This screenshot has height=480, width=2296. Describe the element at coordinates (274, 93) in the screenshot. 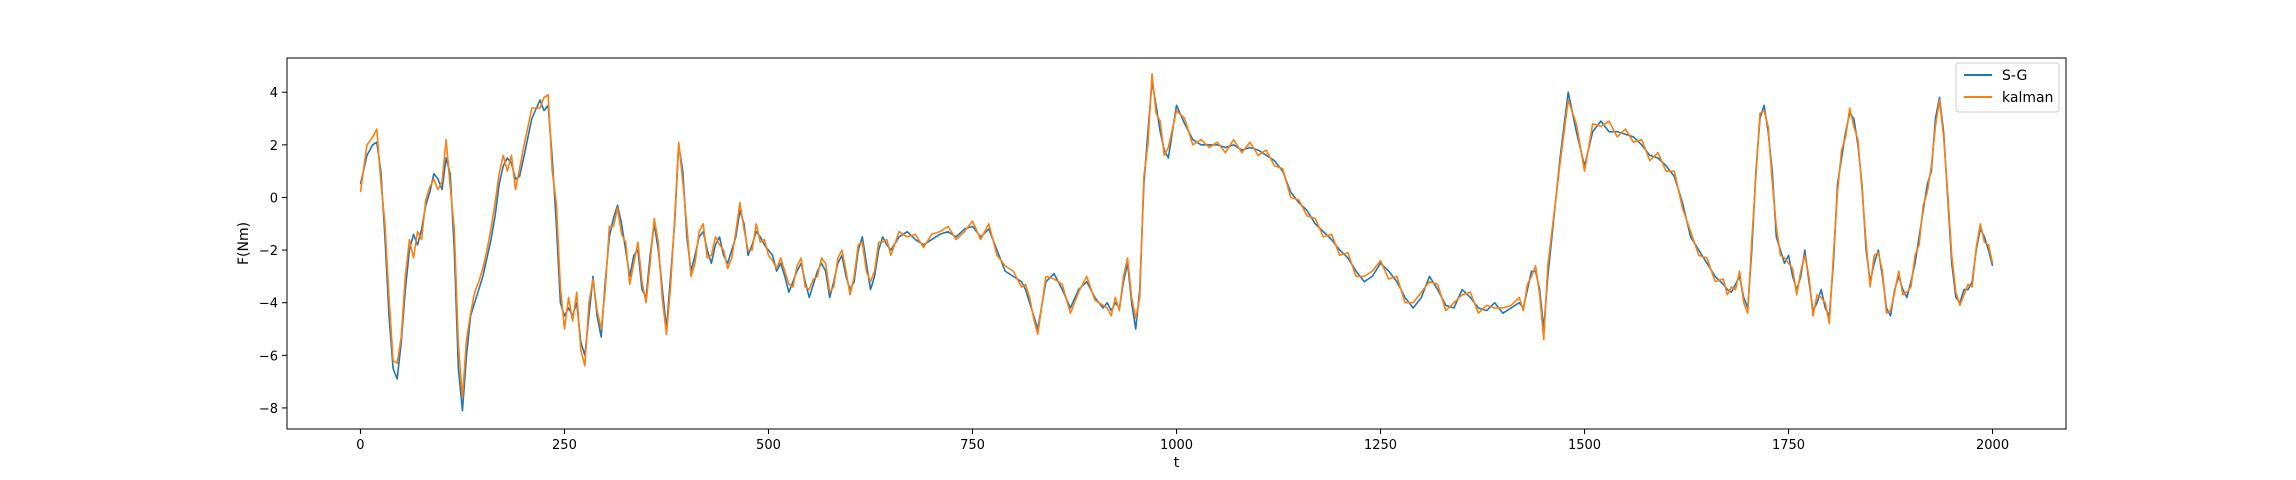

I see `y-tick-label: 4` at that location.